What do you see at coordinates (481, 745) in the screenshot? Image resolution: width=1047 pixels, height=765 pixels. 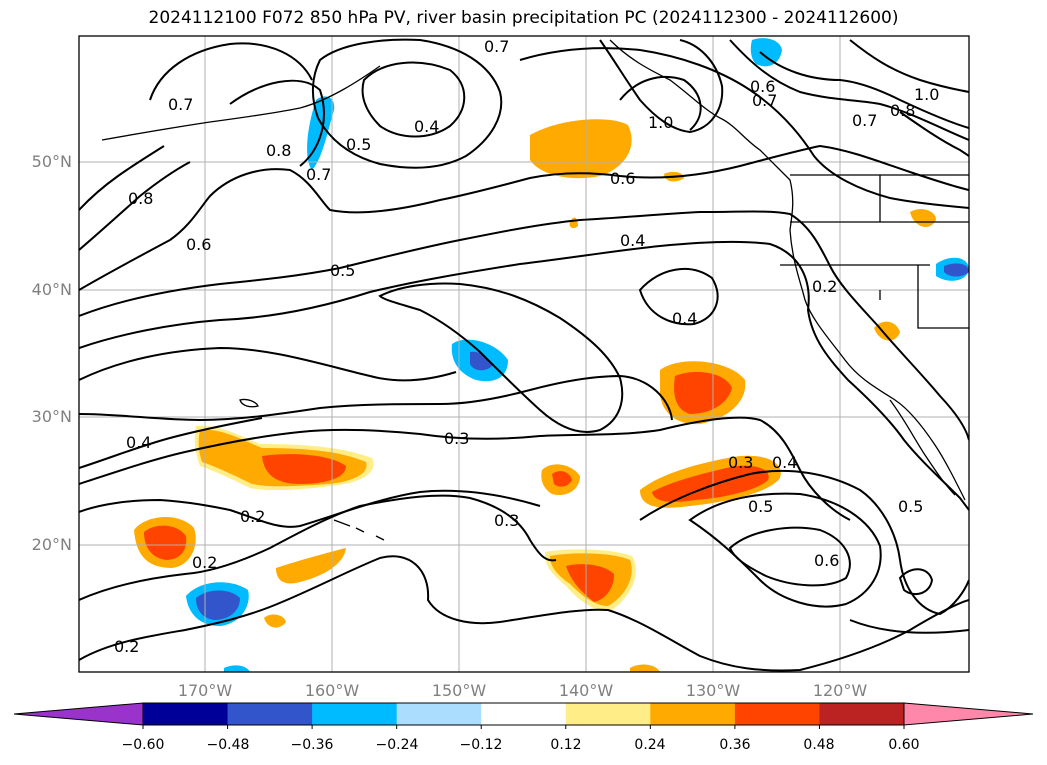 I see `colorbar-tick-label: −0.12` at bounding box center [481, 745].